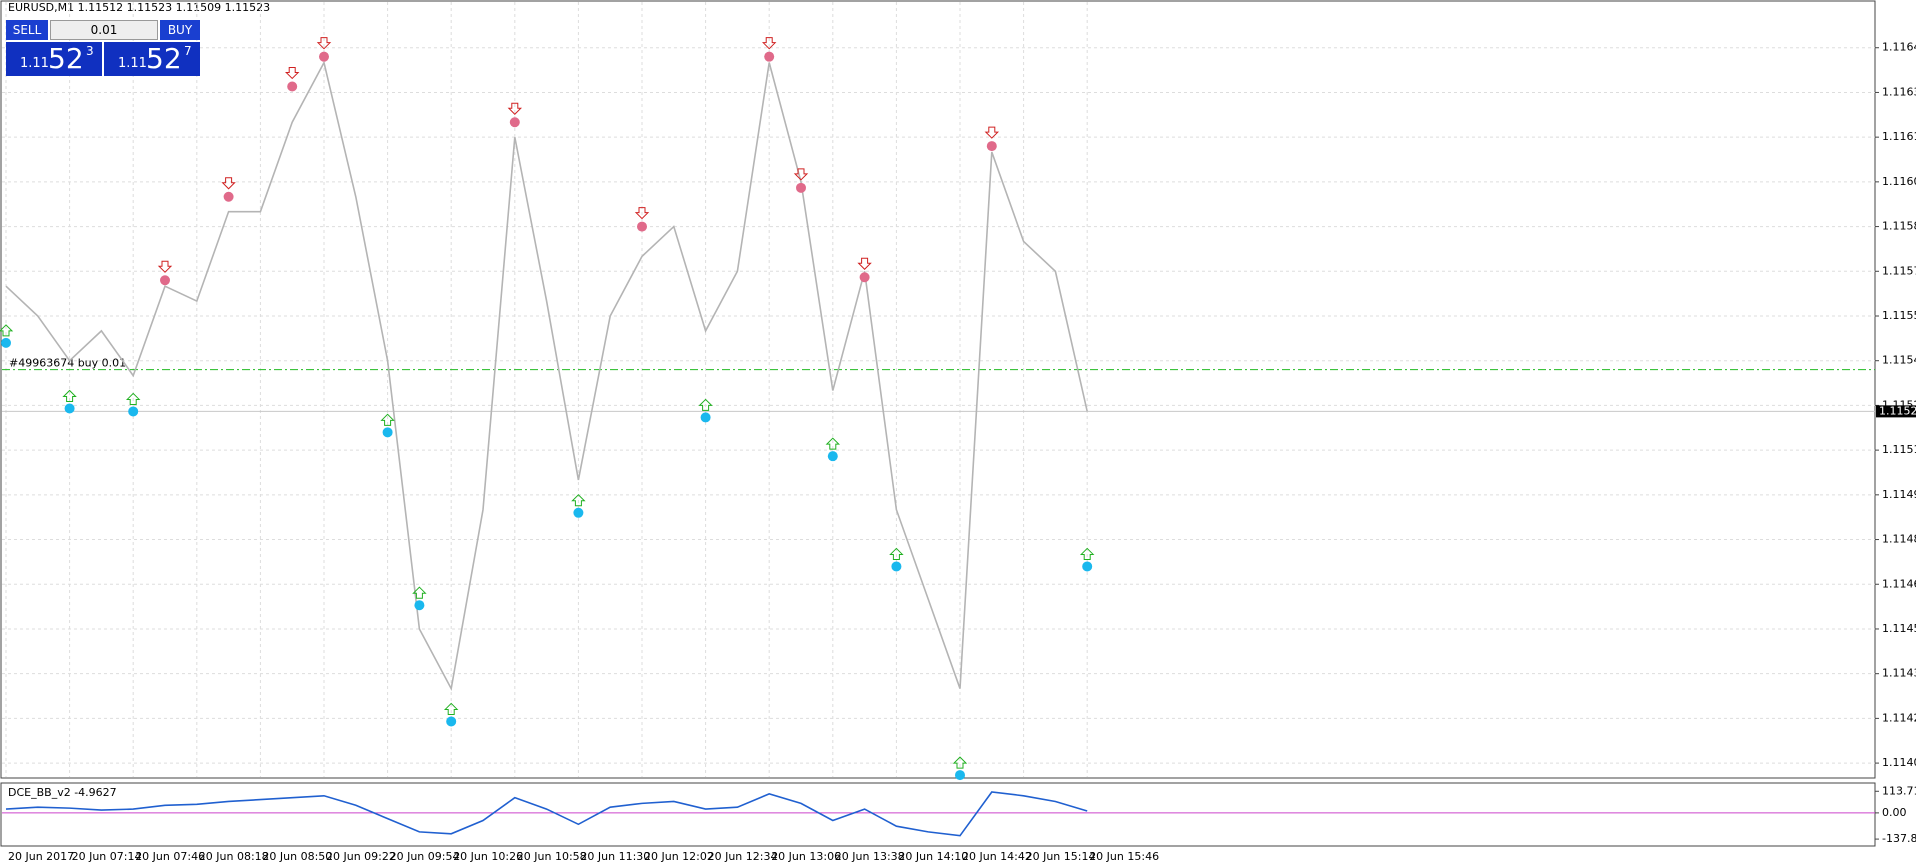  Describe the element at coordinates (546, 814) in the screenshot. I see `price-line` at that location.